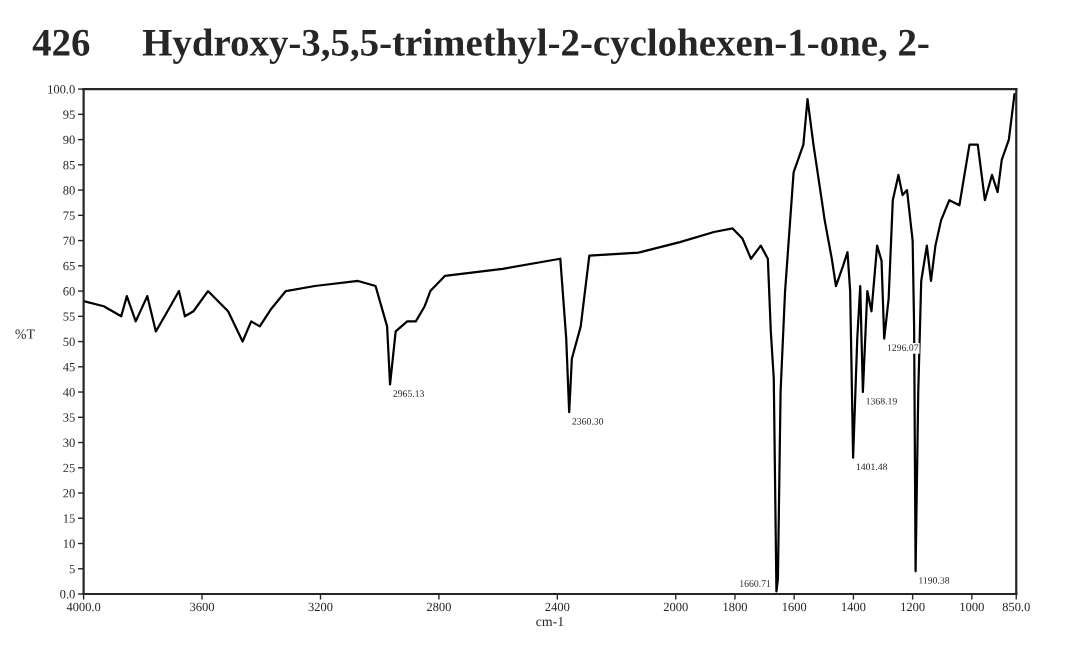 This screenshot has height=660, width=1072. I want to click on chart-title: Hydroxy-3,5,5-trimethyl-2-cyclohexen-1-one, 2-, so click(535, 46).